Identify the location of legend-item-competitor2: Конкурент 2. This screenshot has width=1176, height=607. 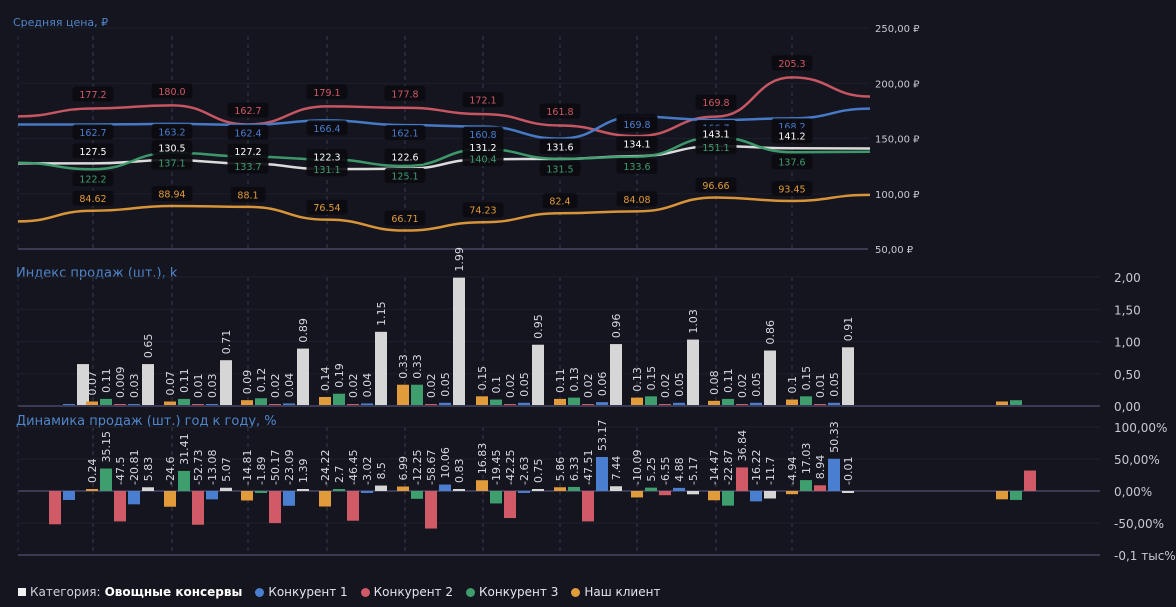
(406, 592).